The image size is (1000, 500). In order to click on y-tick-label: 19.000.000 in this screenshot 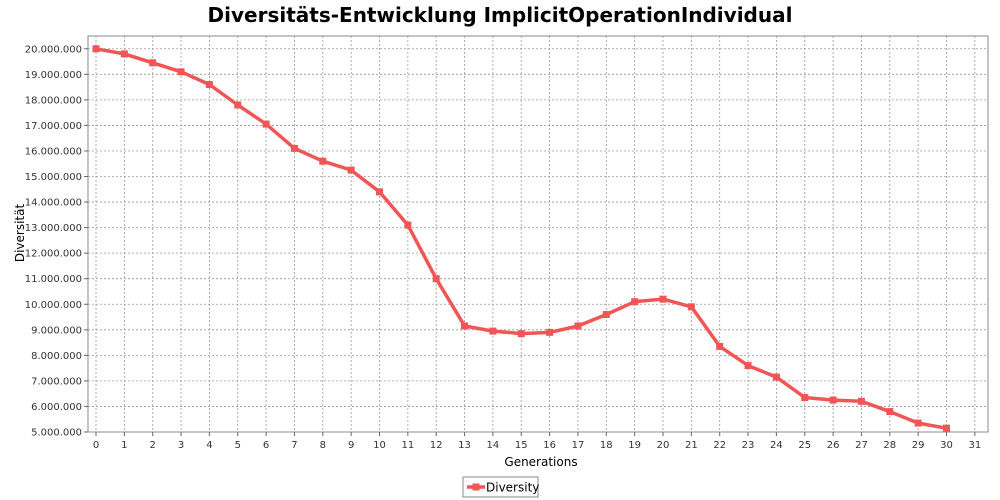, I will do `click(53, 75)`.